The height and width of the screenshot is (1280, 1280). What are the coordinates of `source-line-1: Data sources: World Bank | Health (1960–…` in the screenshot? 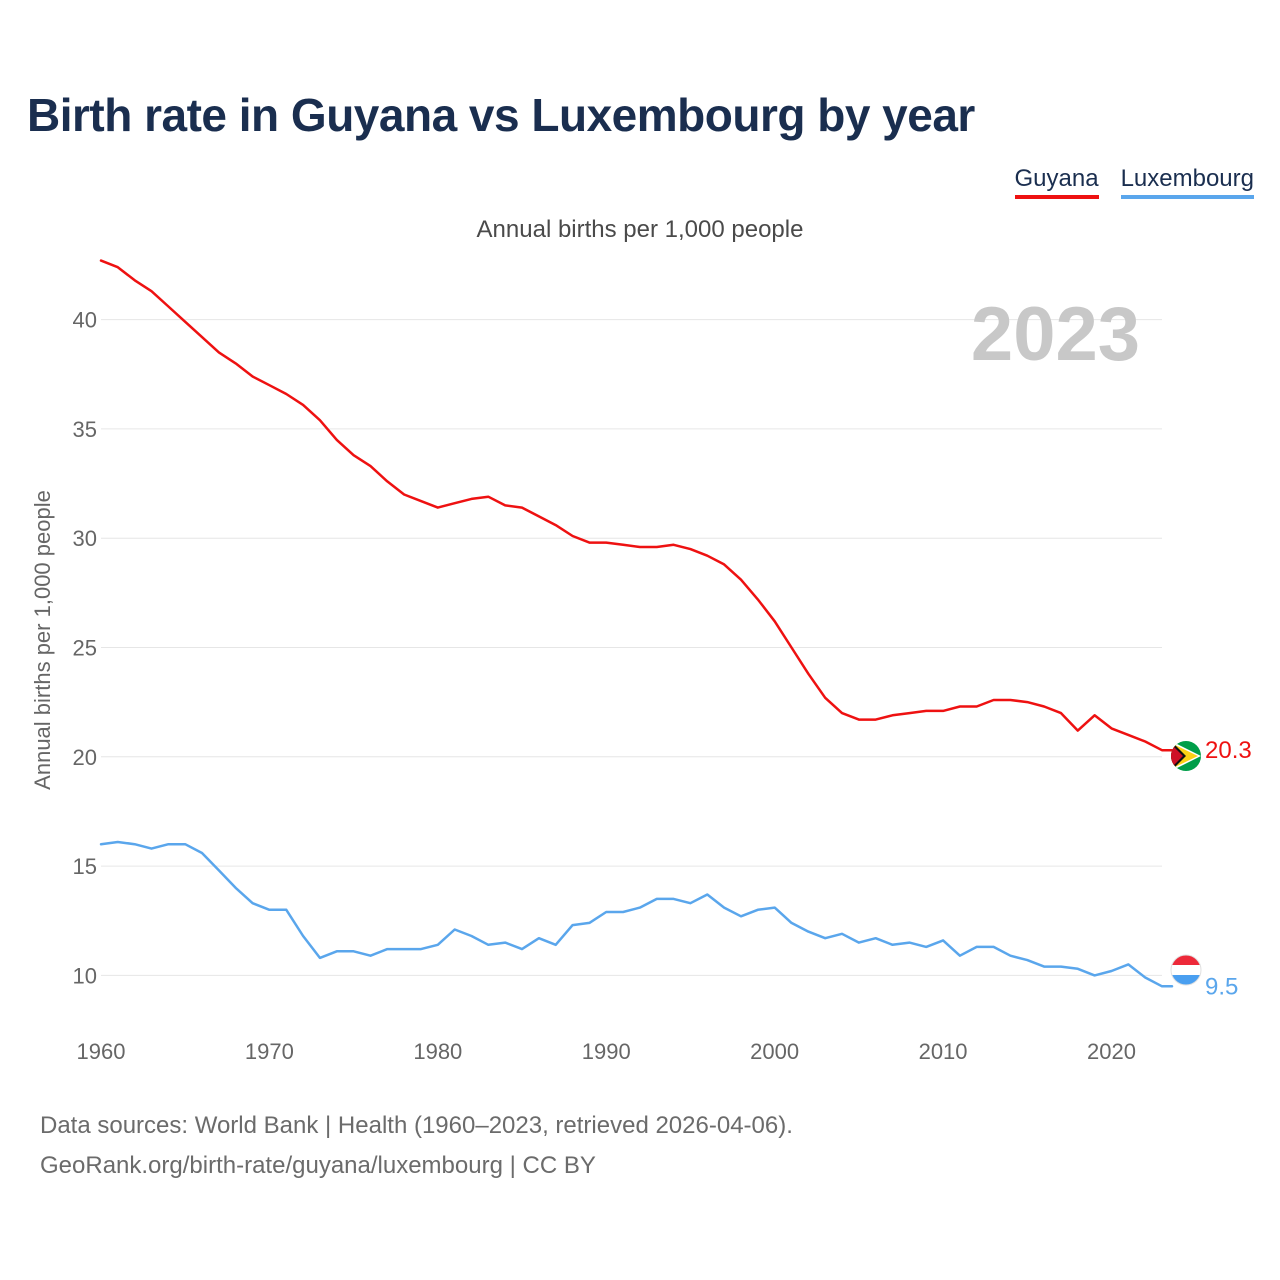 It's located at (416, 1125).